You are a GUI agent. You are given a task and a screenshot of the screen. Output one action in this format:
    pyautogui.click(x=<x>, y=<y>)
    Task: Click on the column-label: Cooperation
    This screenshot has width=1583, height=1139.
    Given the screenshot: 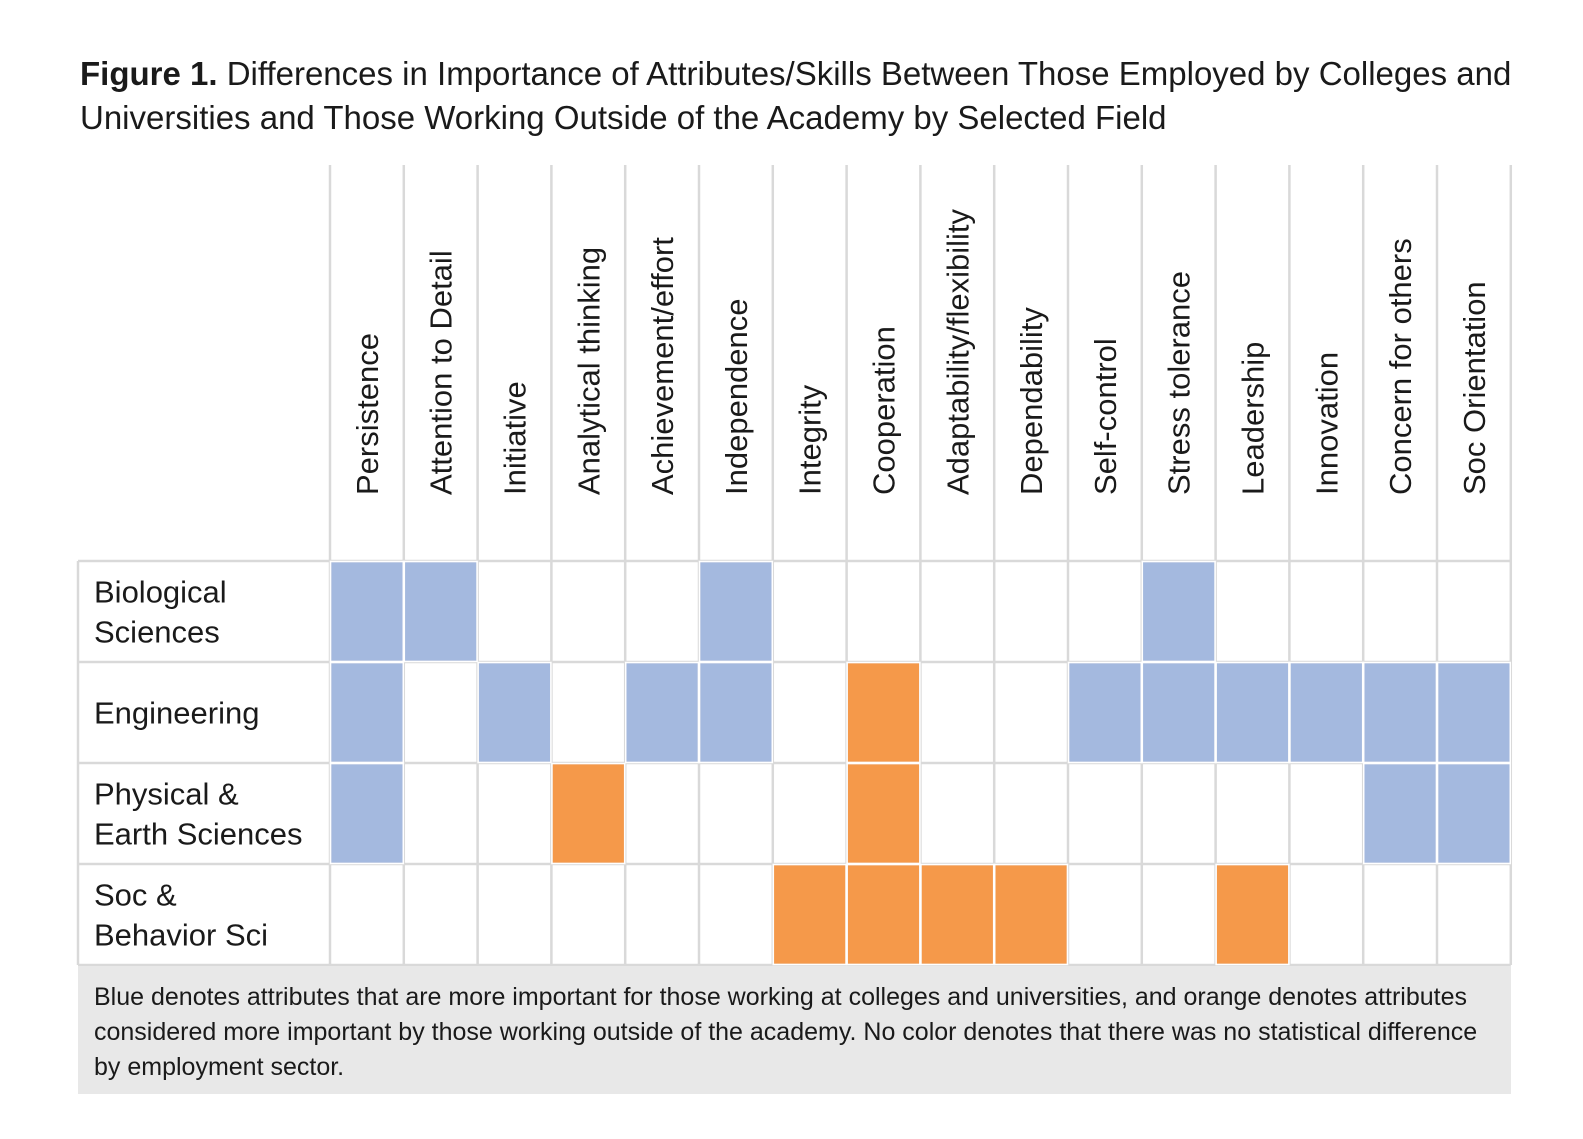 What is the action you would take?
    pyautogui.click(x=884, y=410)
    